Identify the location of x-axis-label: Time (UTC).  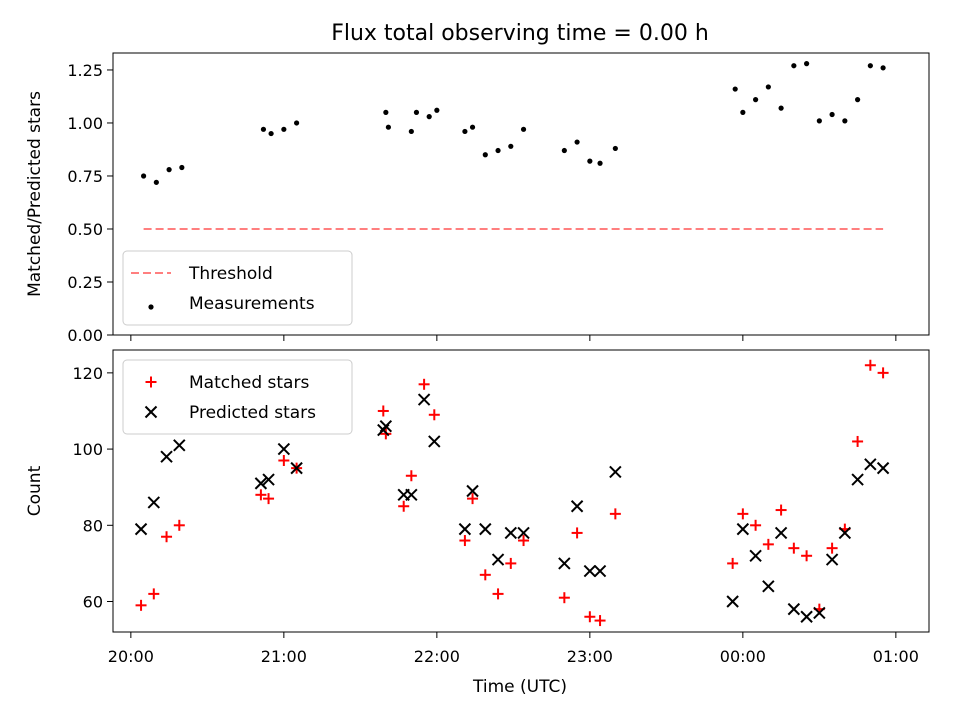
(519, 687).